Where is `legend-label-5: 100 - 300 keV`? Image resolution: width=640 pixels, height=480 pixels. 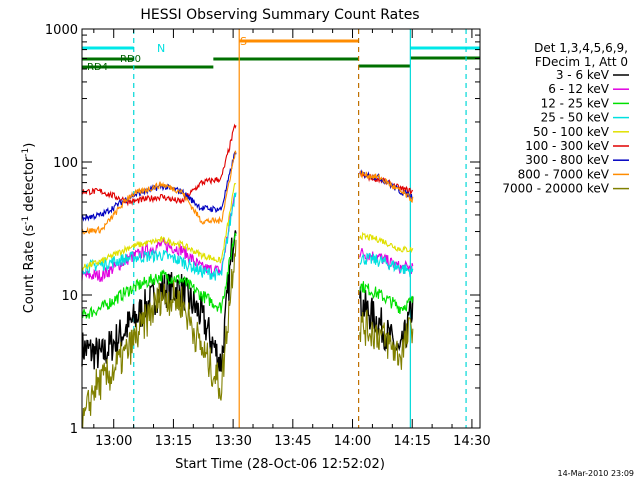 legend-label-5: 100 - 300 keV is located at coordinates (567, 146).